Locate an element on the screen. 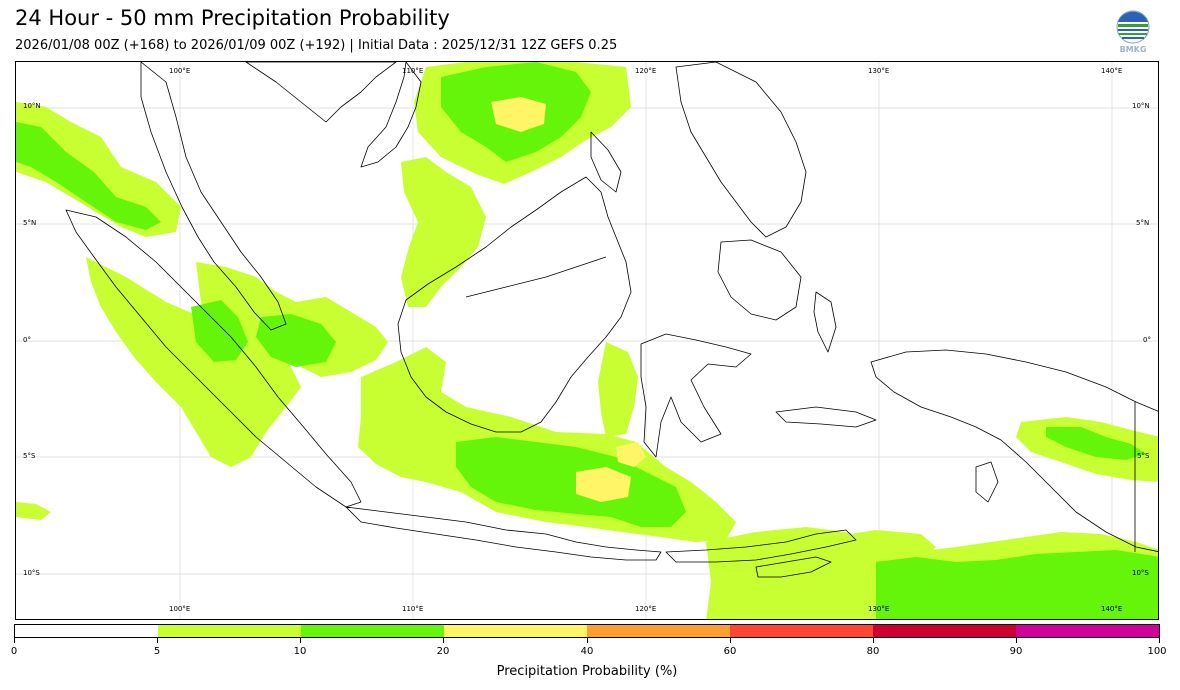 The height and width of the screenshot is (690, 1180). precip-region-sumatra is located at coordinates (193, 362).